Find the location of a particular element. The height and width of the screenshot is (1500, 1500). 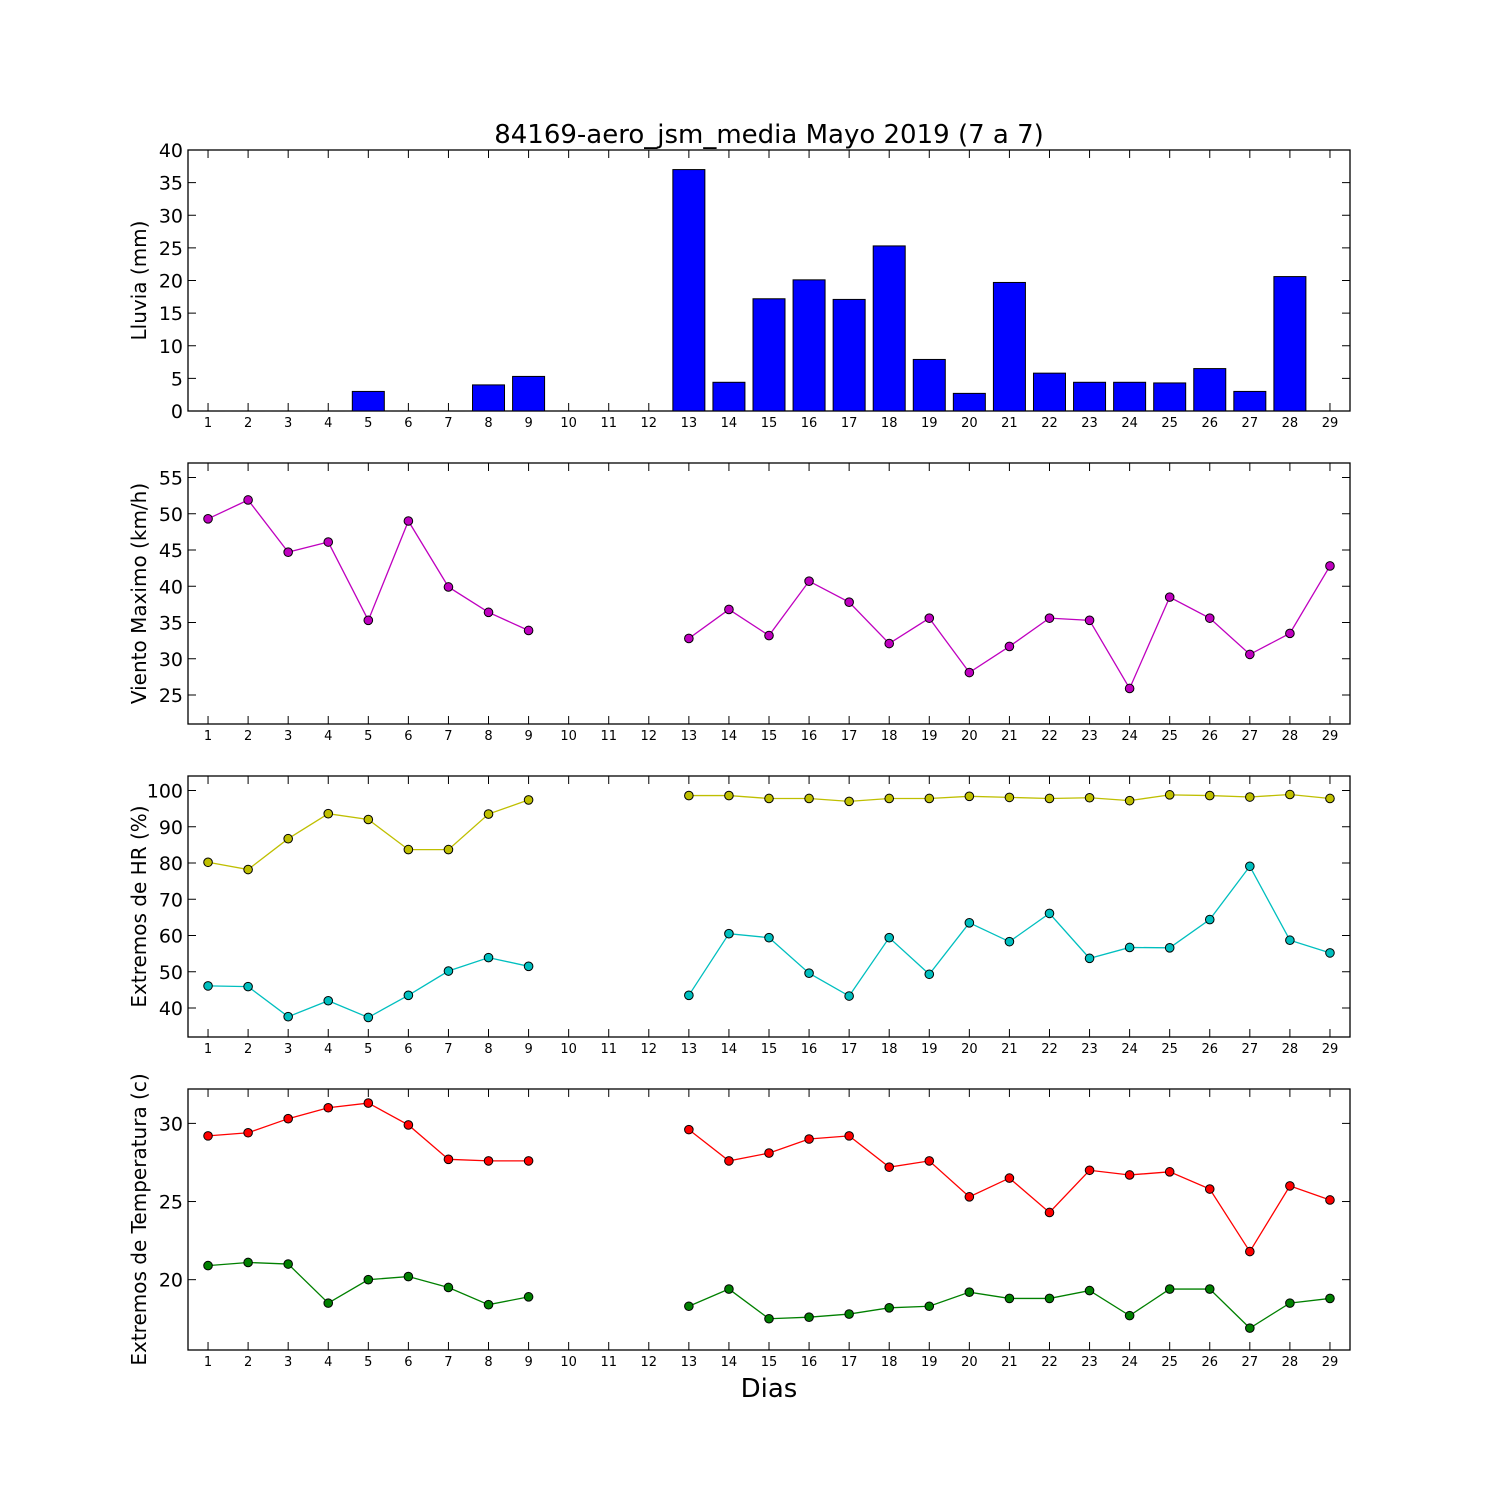

chart-title: 84169-aero_jsm_media Mayo 2019 (7 a 7) is located at coordinates (769, 135).